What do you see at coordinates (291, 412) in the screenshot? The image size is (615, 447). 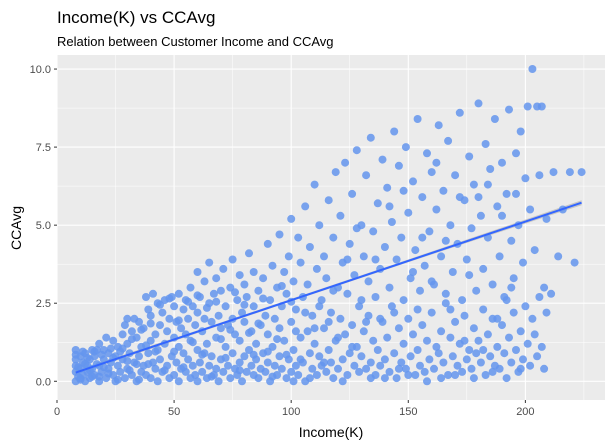 I see `x-tick-label: 100` at bounding box center [291, 412].